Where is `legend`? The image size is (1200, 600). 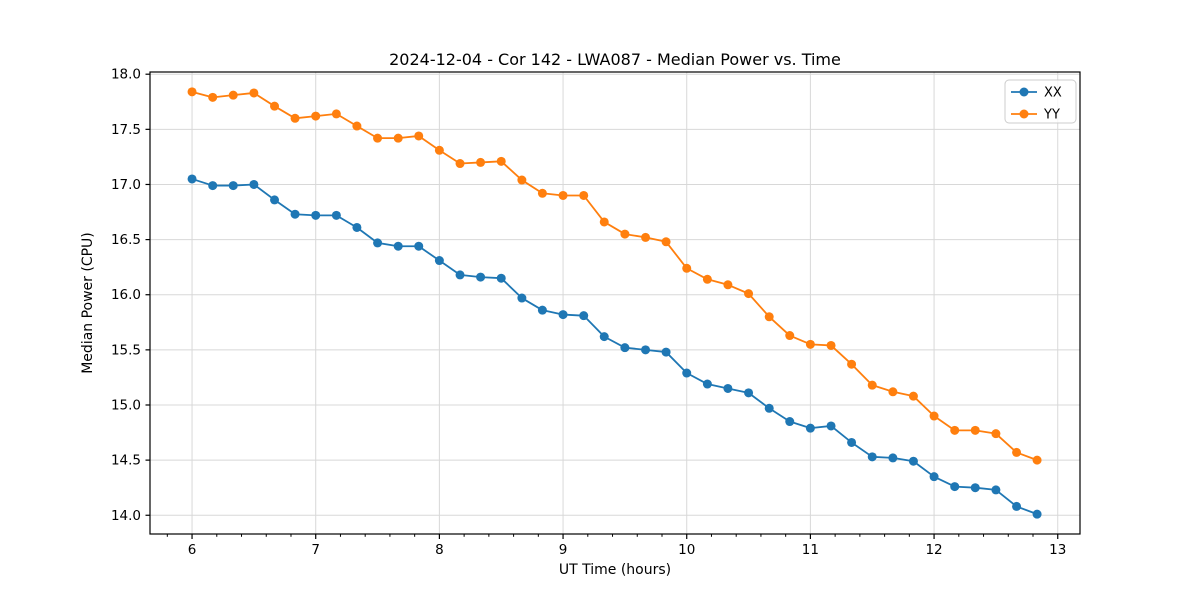
legend is located at coordinates (1040, 101).